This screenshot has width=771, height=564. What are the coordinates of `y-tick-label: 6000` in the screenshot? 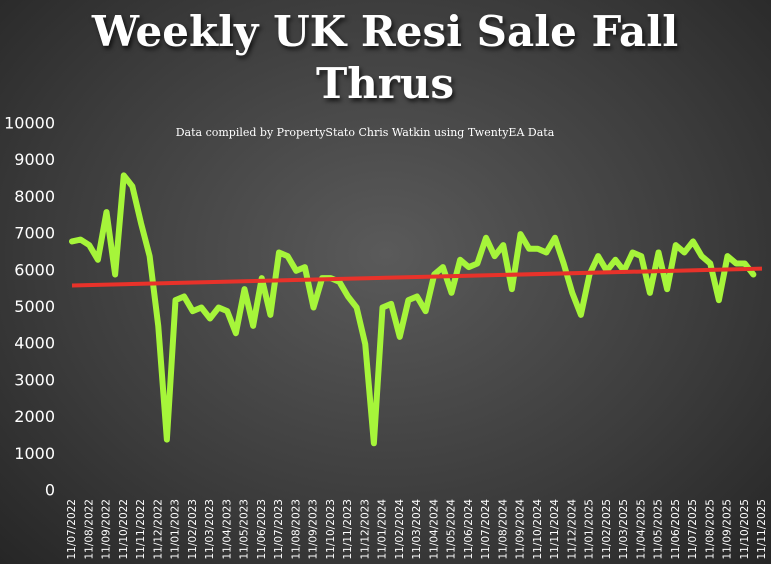 It's located at (34, 269).